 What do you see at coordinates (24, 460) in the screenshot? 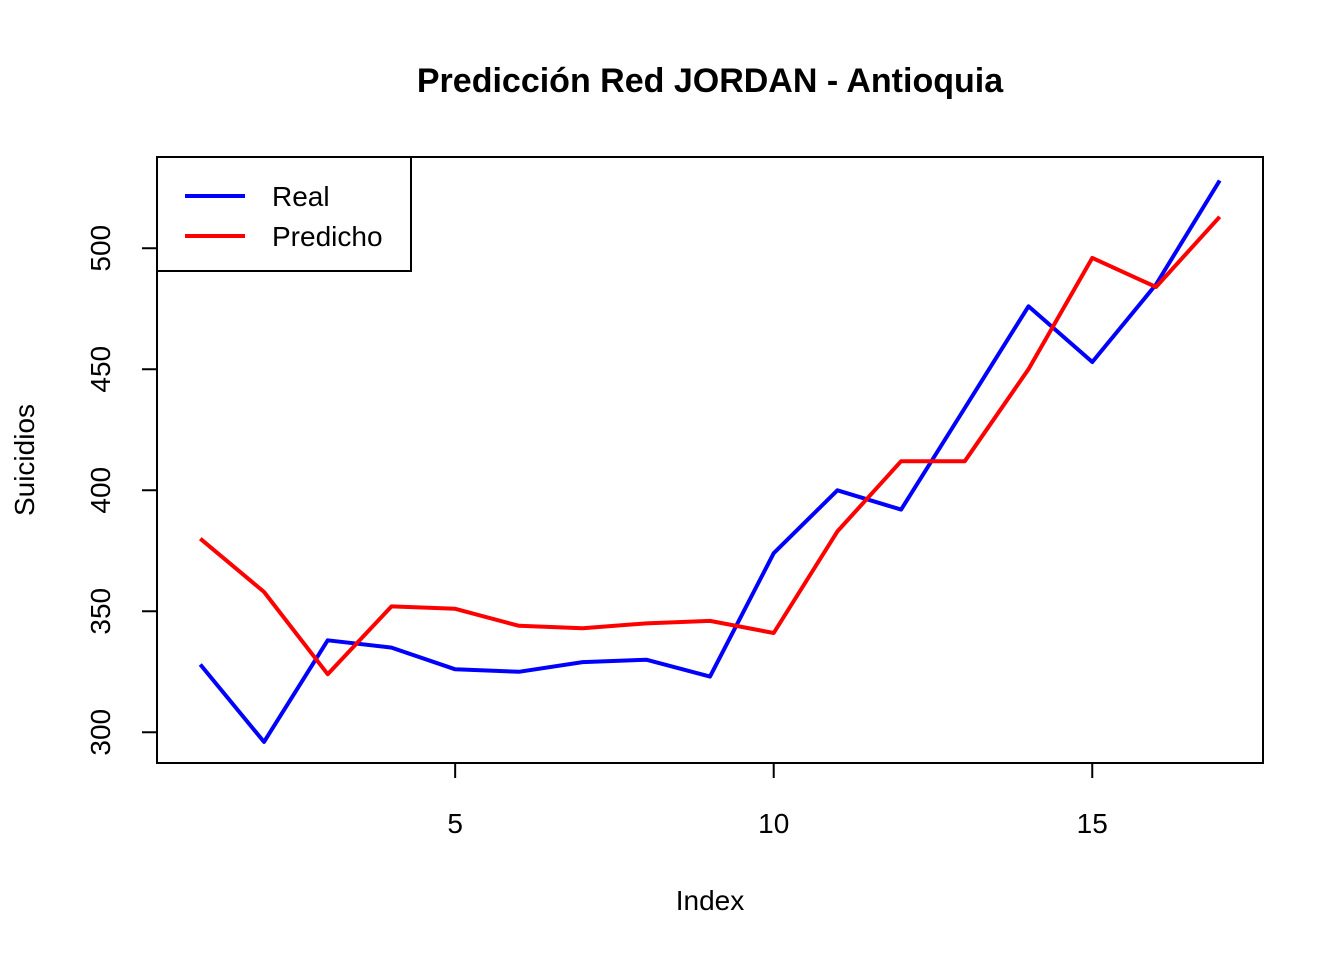
I see `y-axis-label: Suicidios` at bounding box center [24, 460].